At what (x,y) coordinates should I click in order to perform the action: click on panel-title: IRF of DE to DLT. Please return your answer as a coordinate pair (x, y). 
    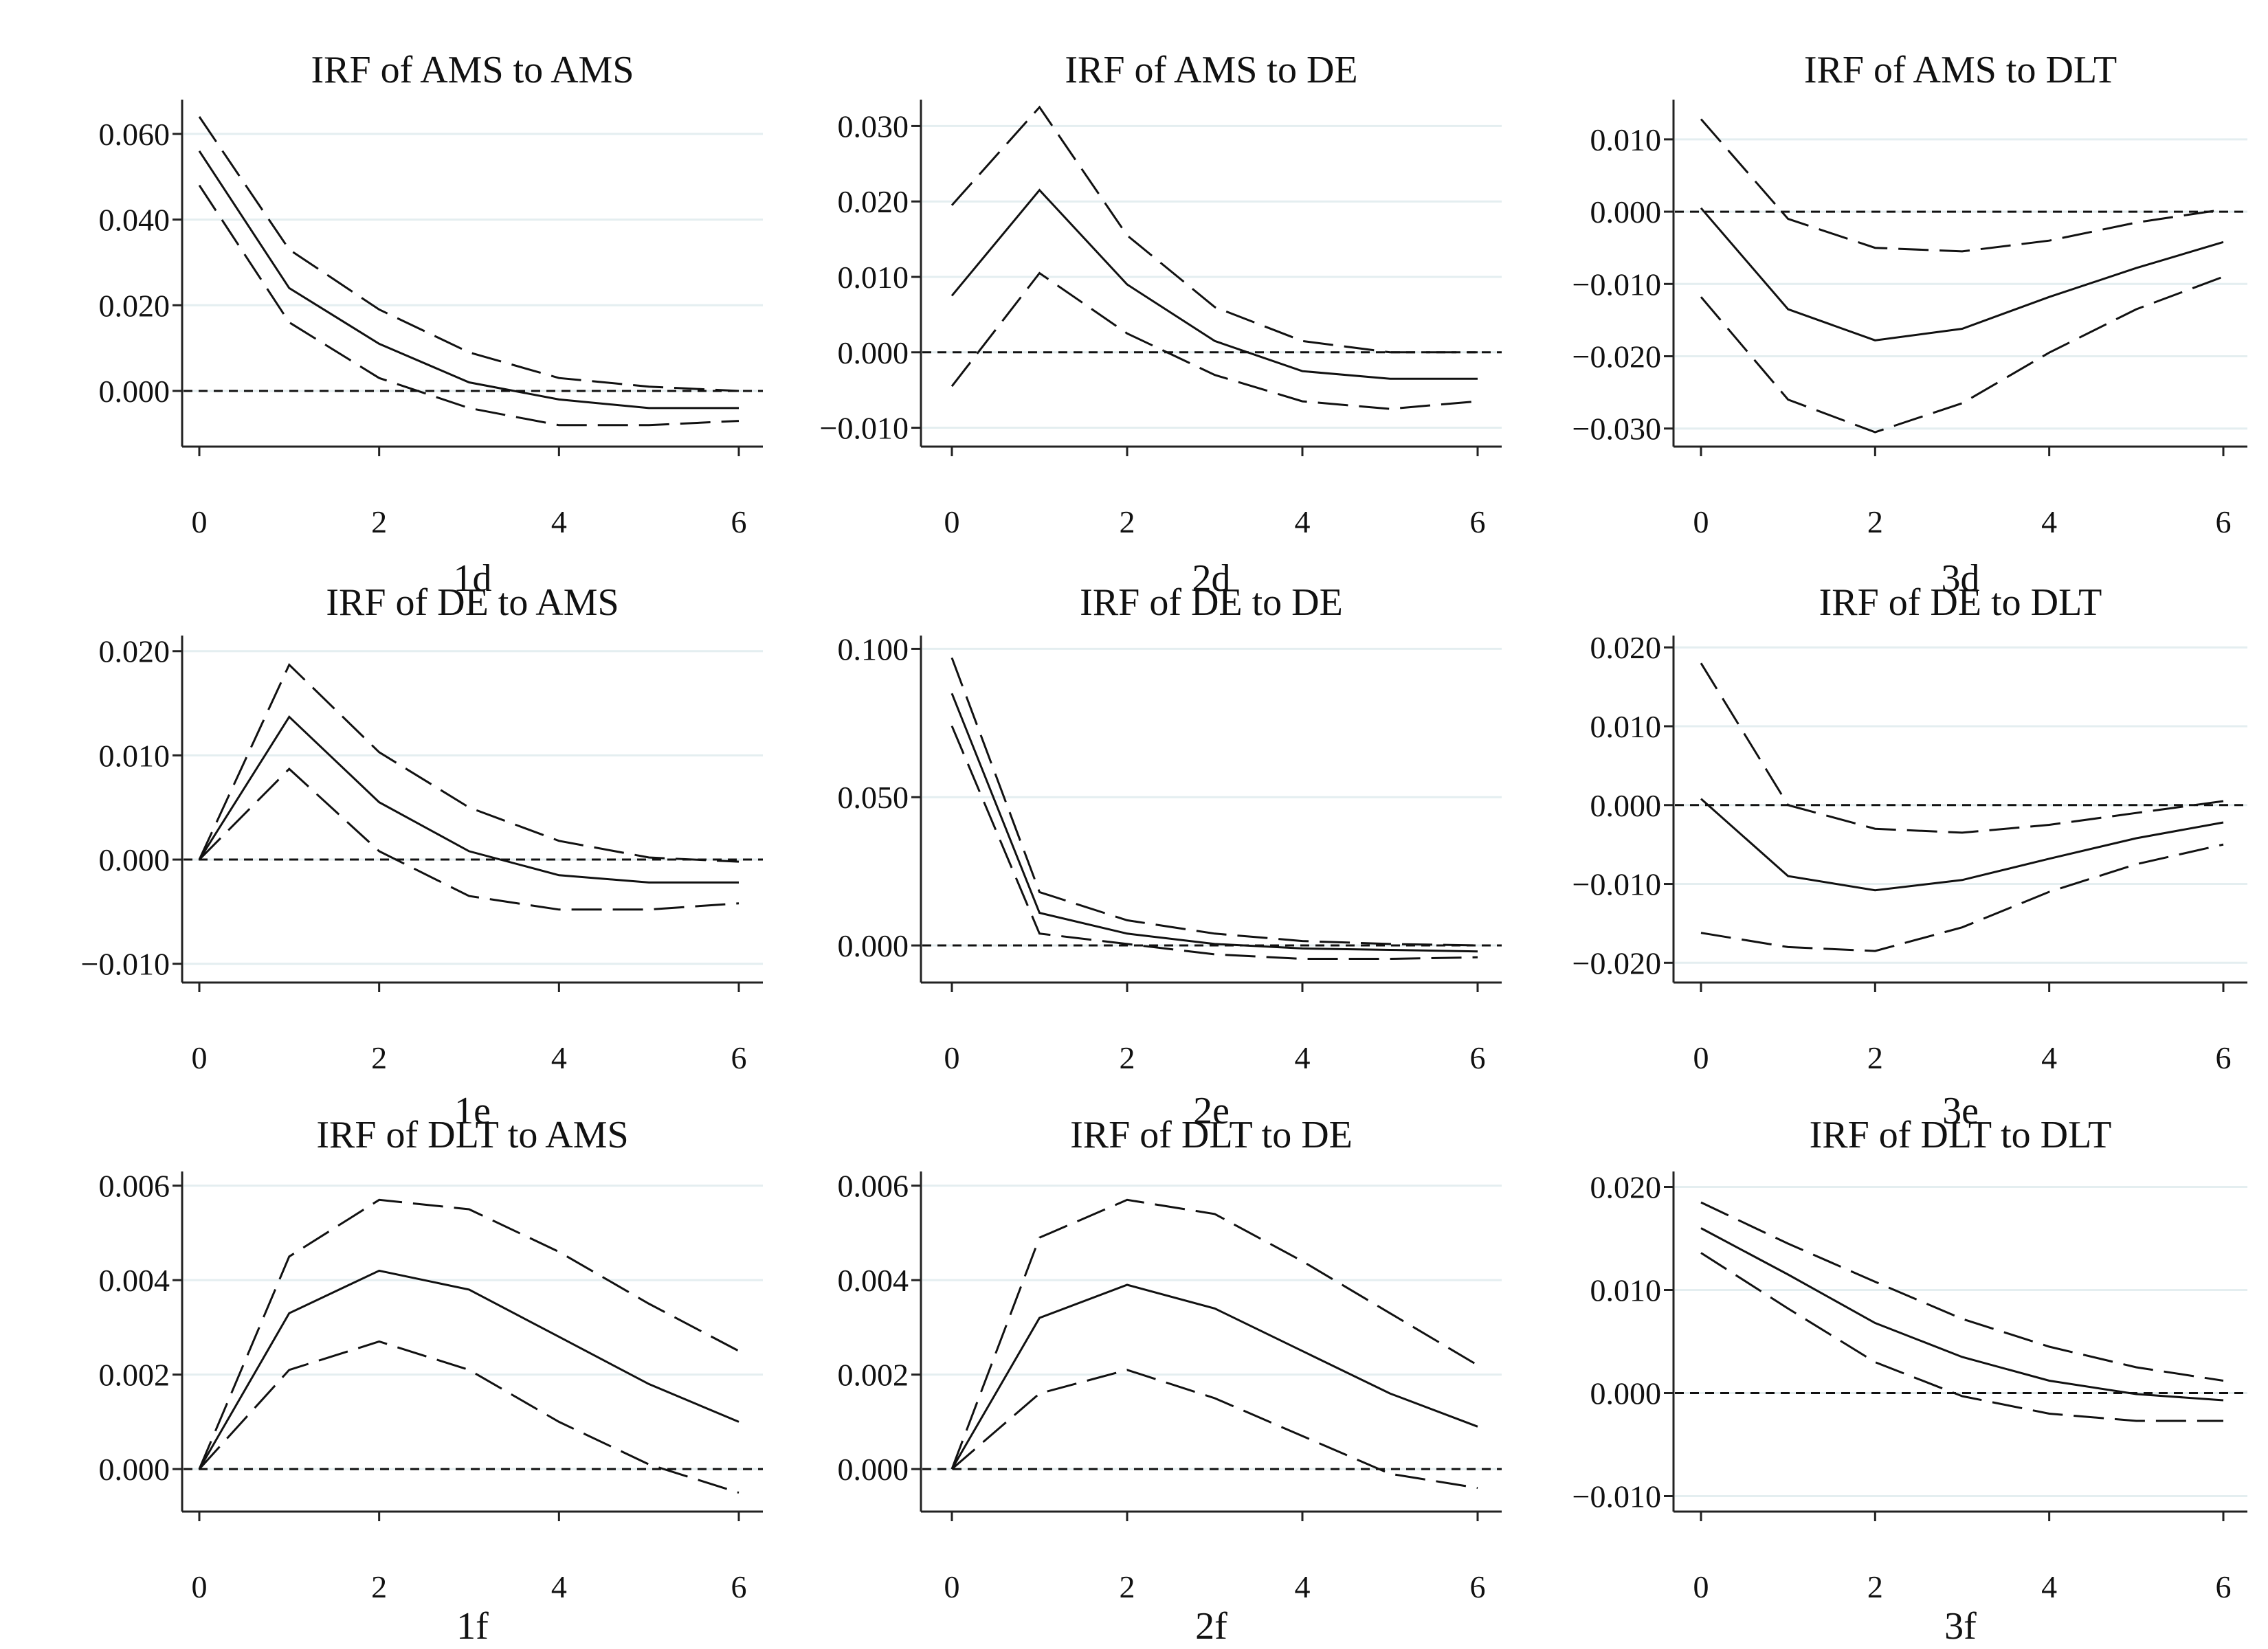
    Looking at the image, I should click on (1960, 602).